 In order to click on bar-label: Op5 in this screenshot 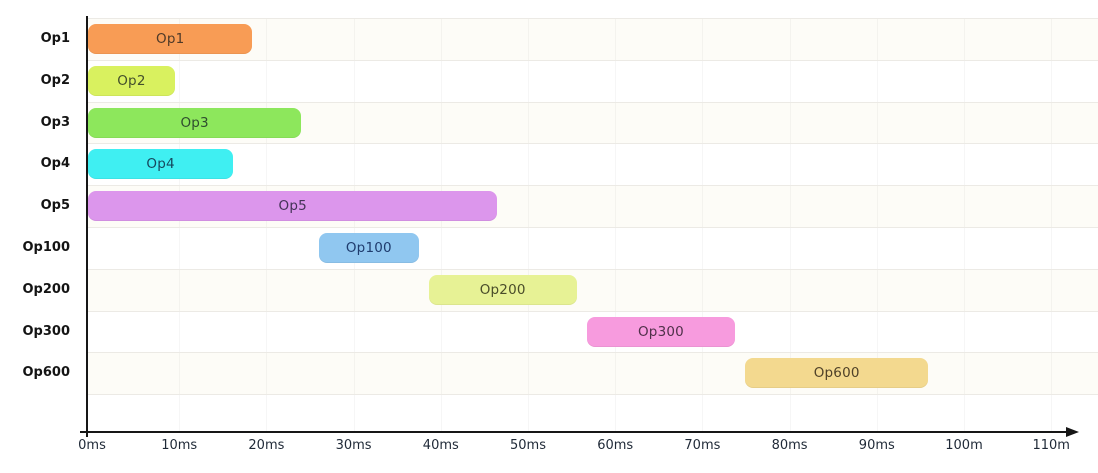, I will do `click(292, 206)`.